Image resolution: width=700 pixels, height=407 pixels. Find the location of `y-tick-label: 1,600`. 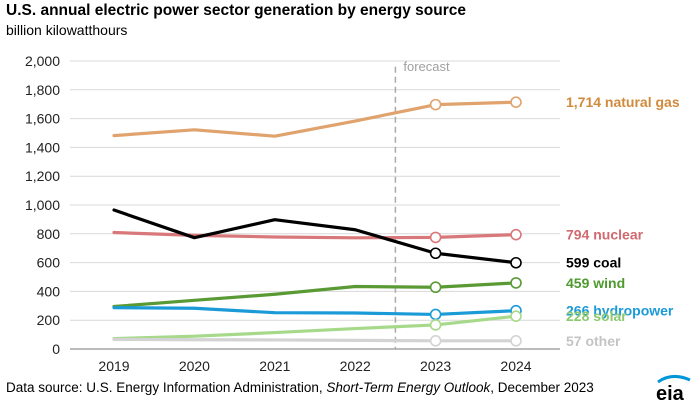

y-tick-label: 1,600 is located at coordinates (42, 119).